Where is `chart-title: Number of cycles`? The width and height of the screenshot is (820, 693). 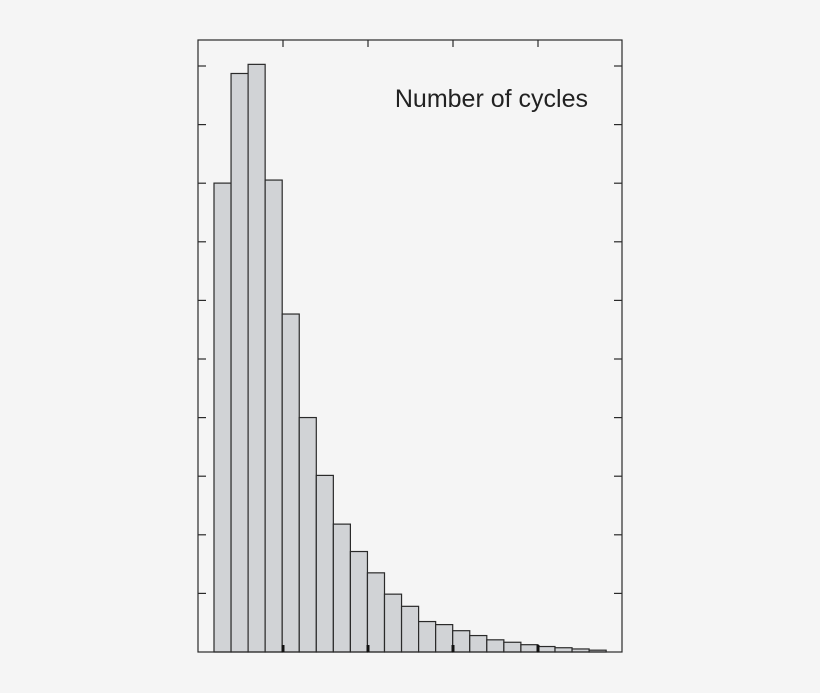 chart-title: Number of cycles is located at coordinates (491, 99).